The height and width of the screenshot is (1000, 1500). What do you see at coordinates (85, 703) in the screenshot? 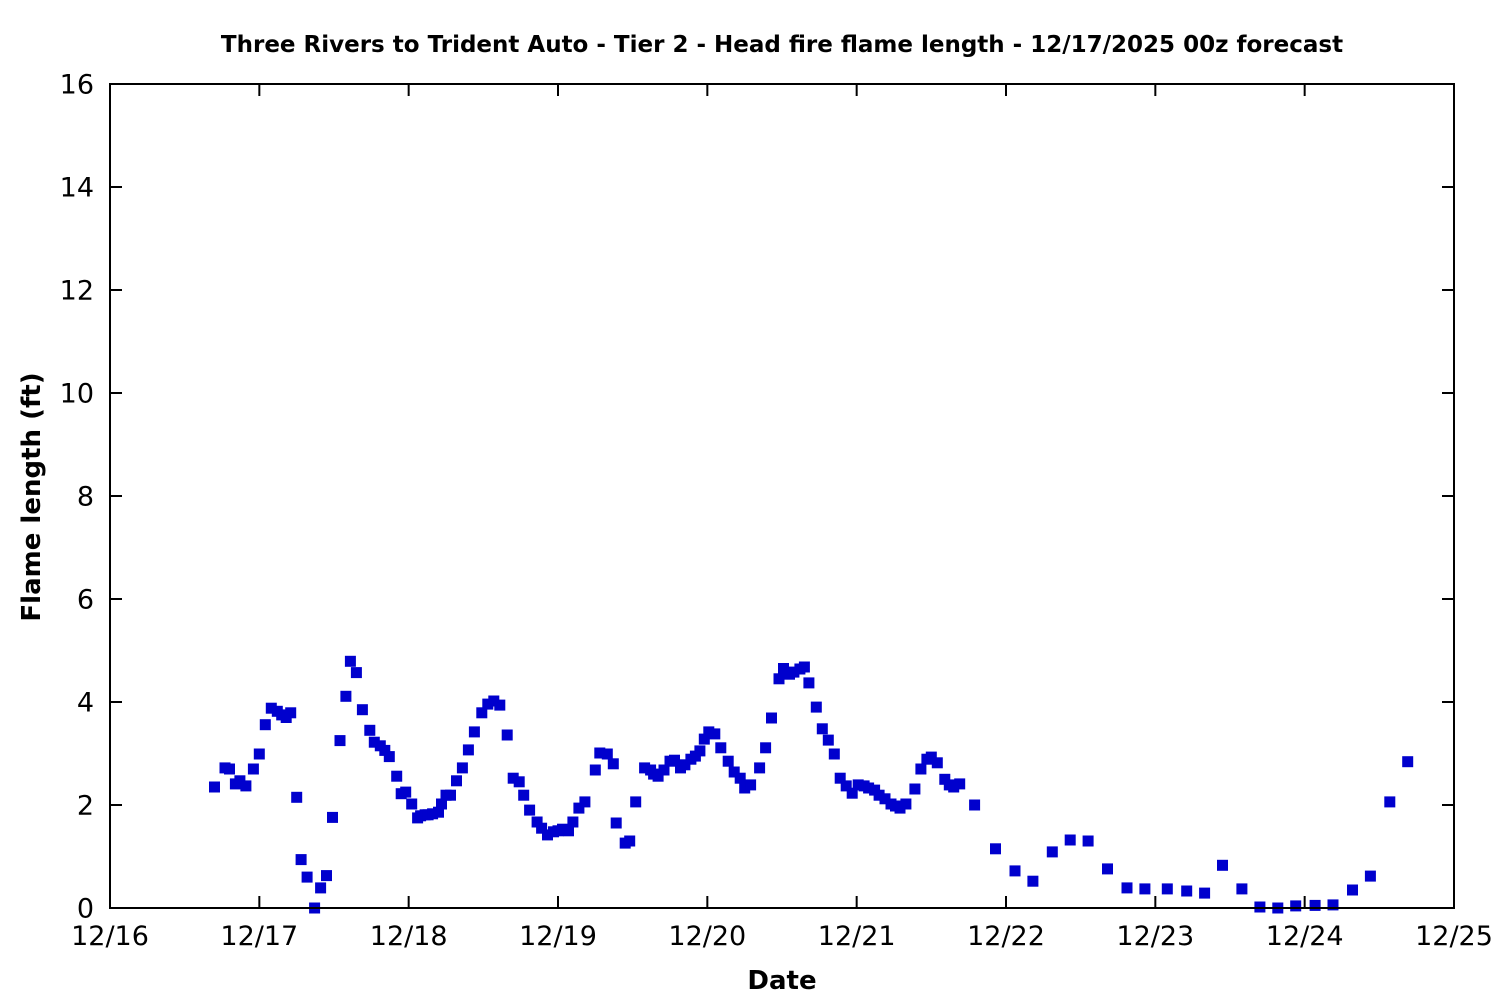
I see `y-tick-label: 4` at bounding box center [85, 703].